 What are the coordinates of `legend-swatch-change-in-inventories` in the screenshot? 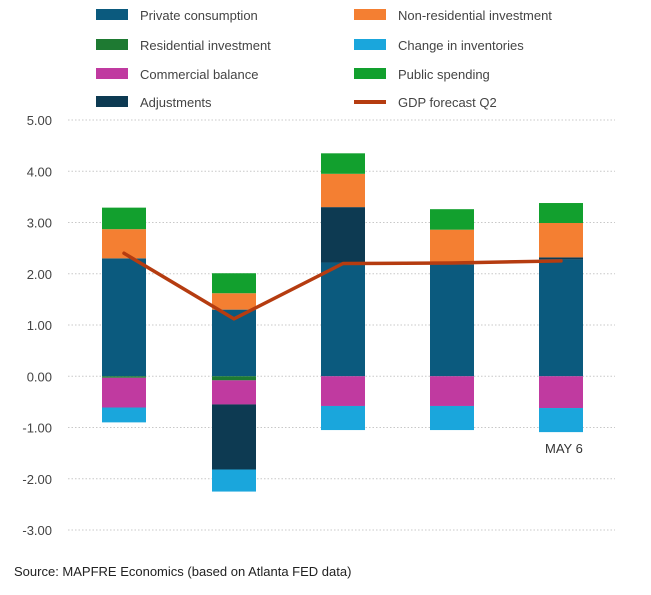 It's located at (370, 44).